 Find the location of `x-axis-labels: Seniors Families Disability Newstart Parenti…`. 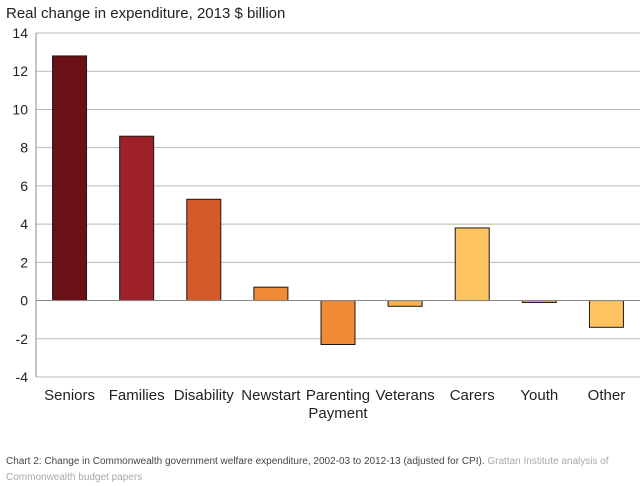

x-axis-labels: Seniors Families Disability Newstart Parenti… is located at coordinates (334, 404).